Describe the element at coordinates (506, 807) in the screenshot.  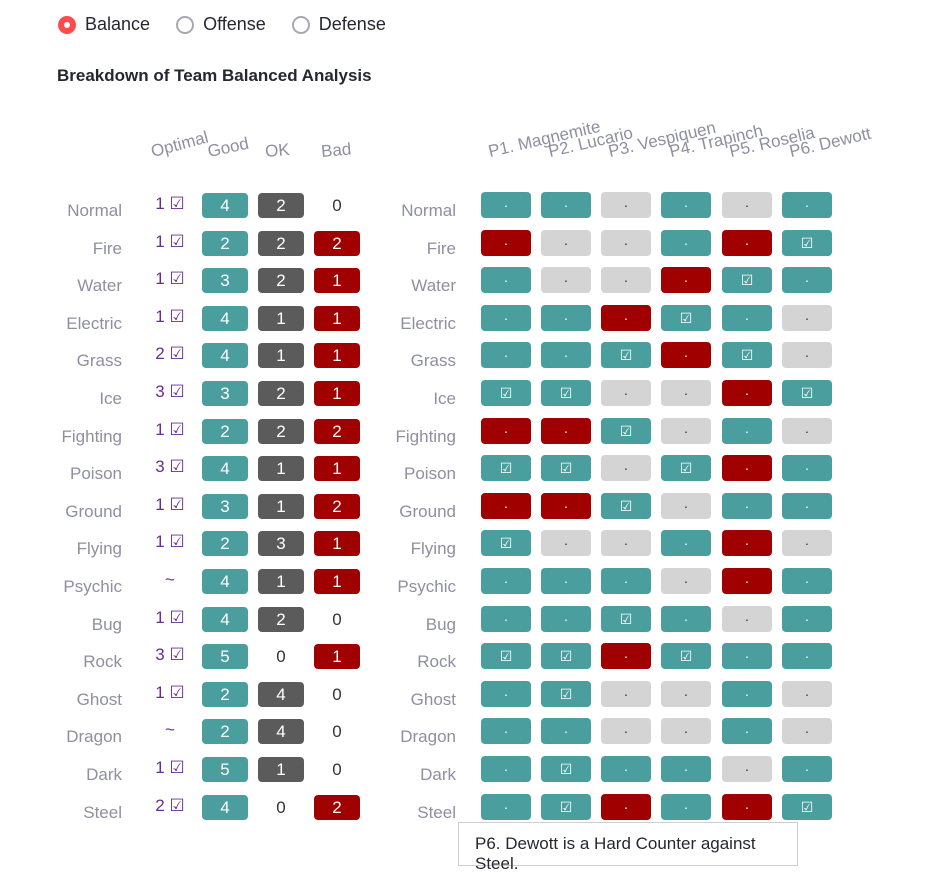
I see `member-cell-p1-steel: ·` at that location.